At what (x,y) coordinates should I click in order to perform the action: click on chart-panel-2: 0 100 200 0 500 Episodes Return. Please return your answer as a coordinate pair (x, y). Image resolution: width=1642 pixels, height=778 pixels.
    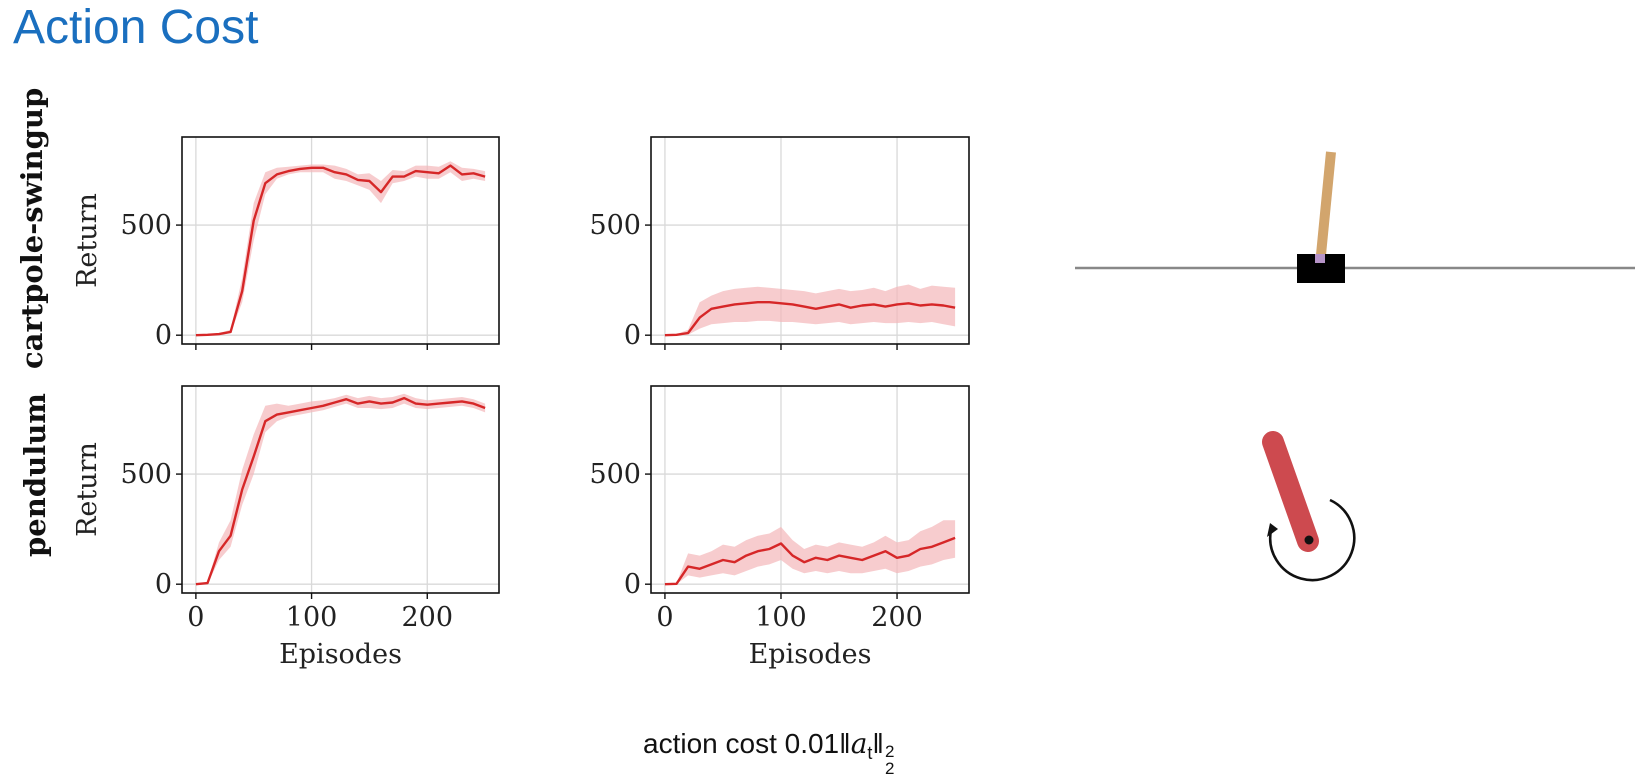
    Looking at the image, I should click on (286, 527).